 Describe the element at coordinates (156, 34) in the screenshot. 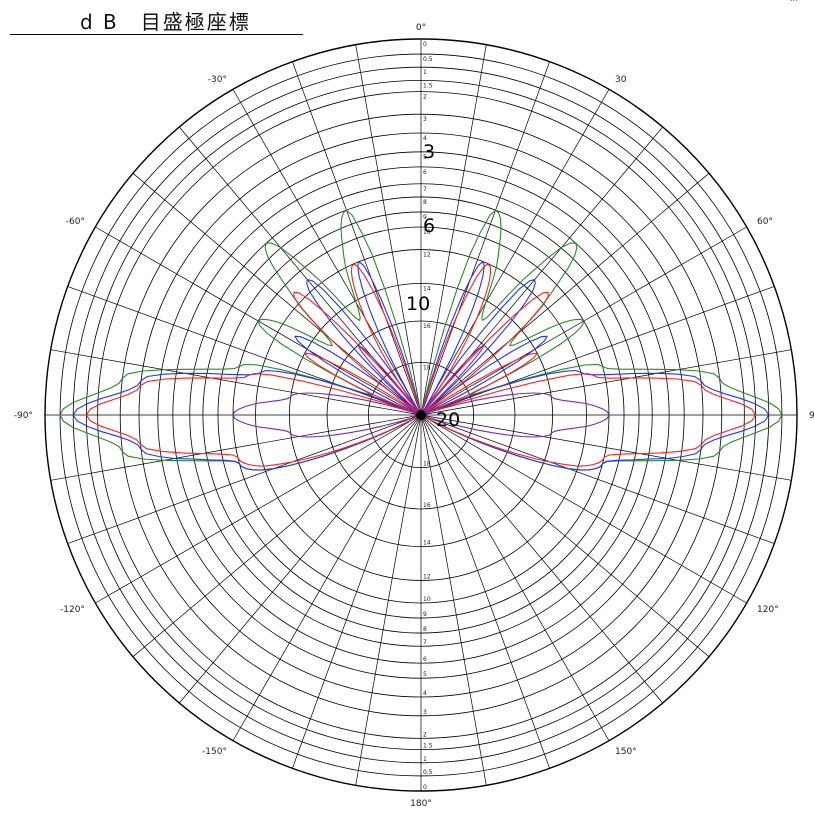

I see `title-underline` at that location.